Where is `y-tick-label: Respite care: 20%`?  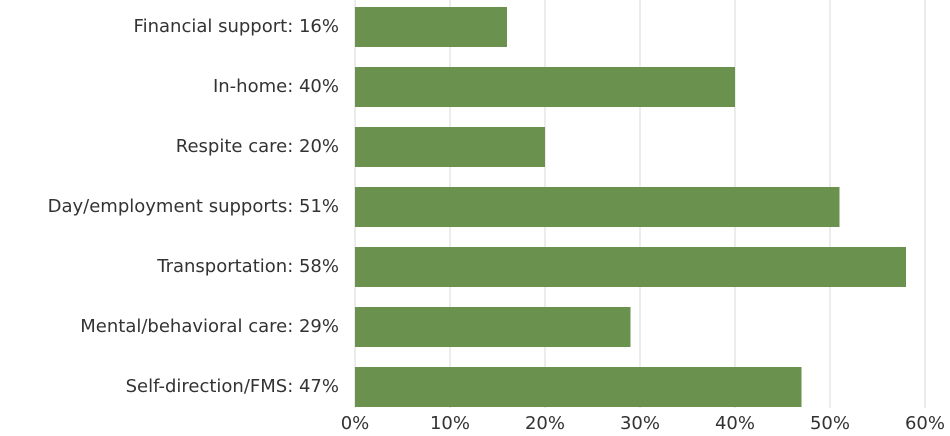 y-tick-label: Respite care: 20% is located at coordinates (257, 146).